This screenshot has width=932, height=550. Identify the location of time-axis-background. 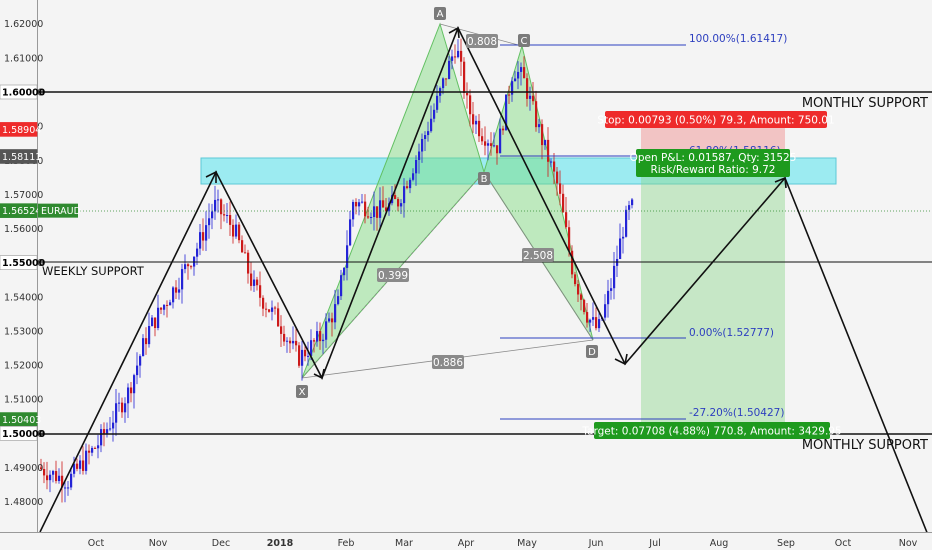
(466, 541).